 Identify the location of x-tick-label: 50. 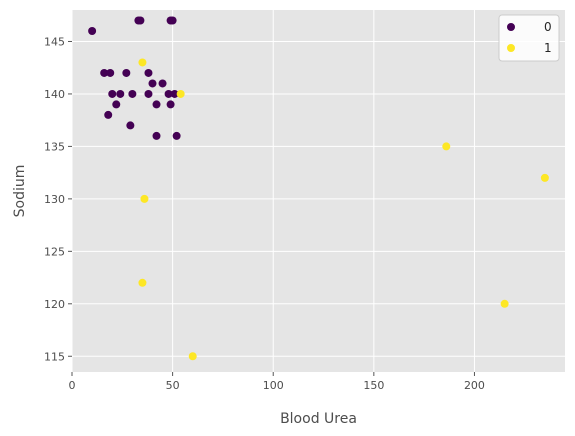
(173, 385).